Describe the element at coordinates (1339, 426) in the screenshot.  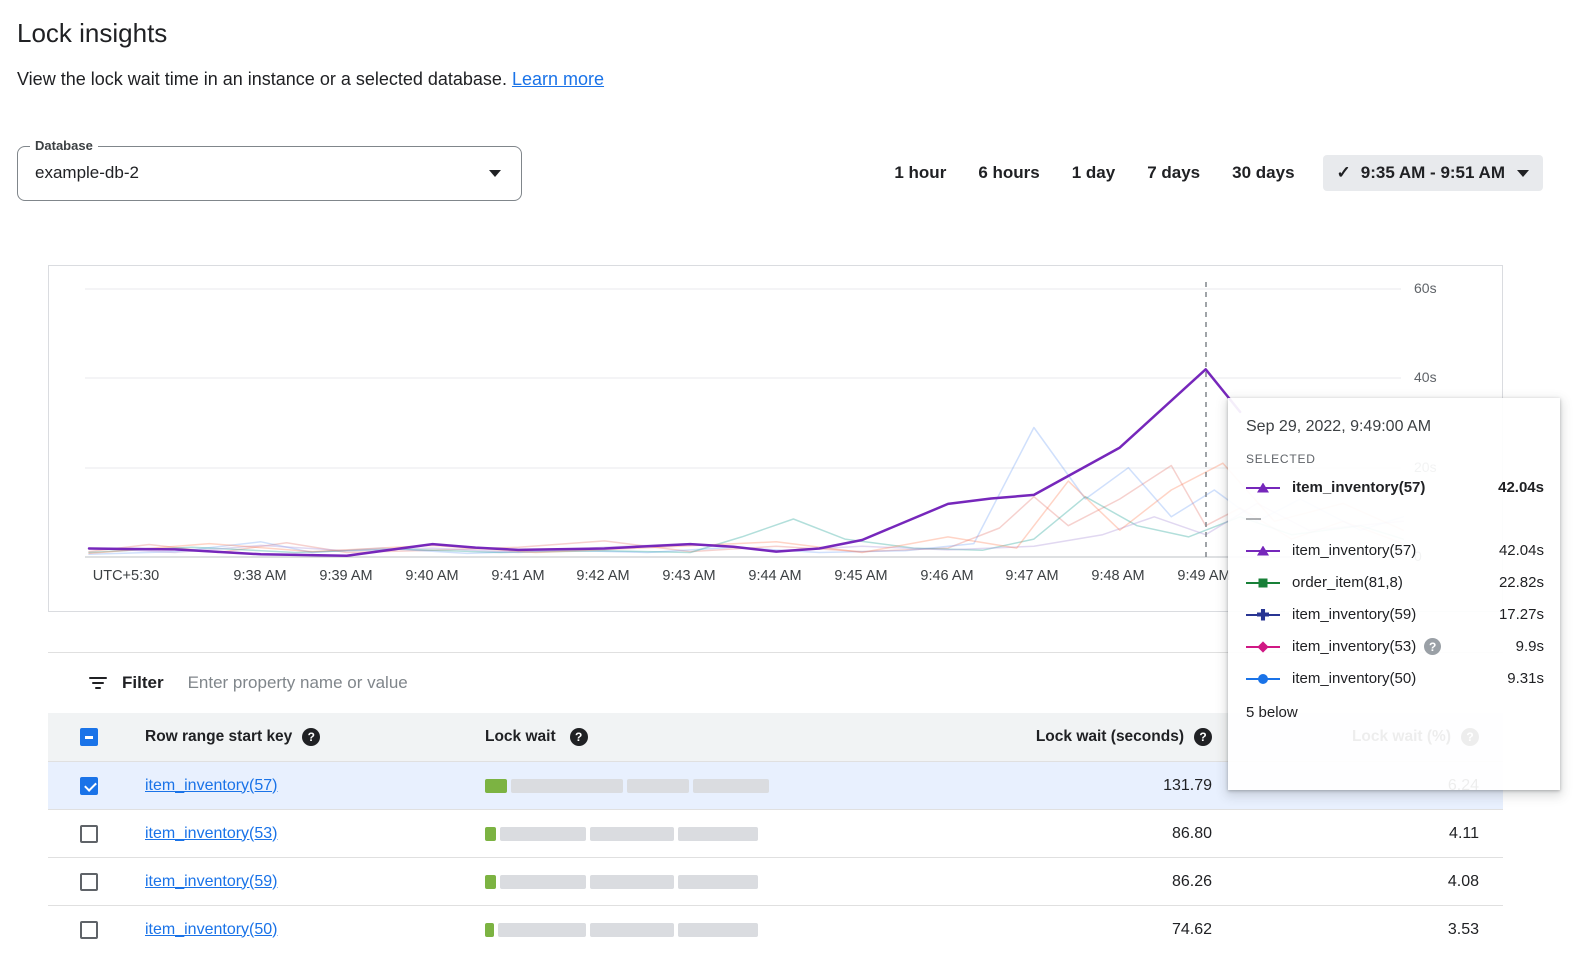
I see `tooltip-timestamp: Sep 29, 2022, 9:49:00 AM` at that location.